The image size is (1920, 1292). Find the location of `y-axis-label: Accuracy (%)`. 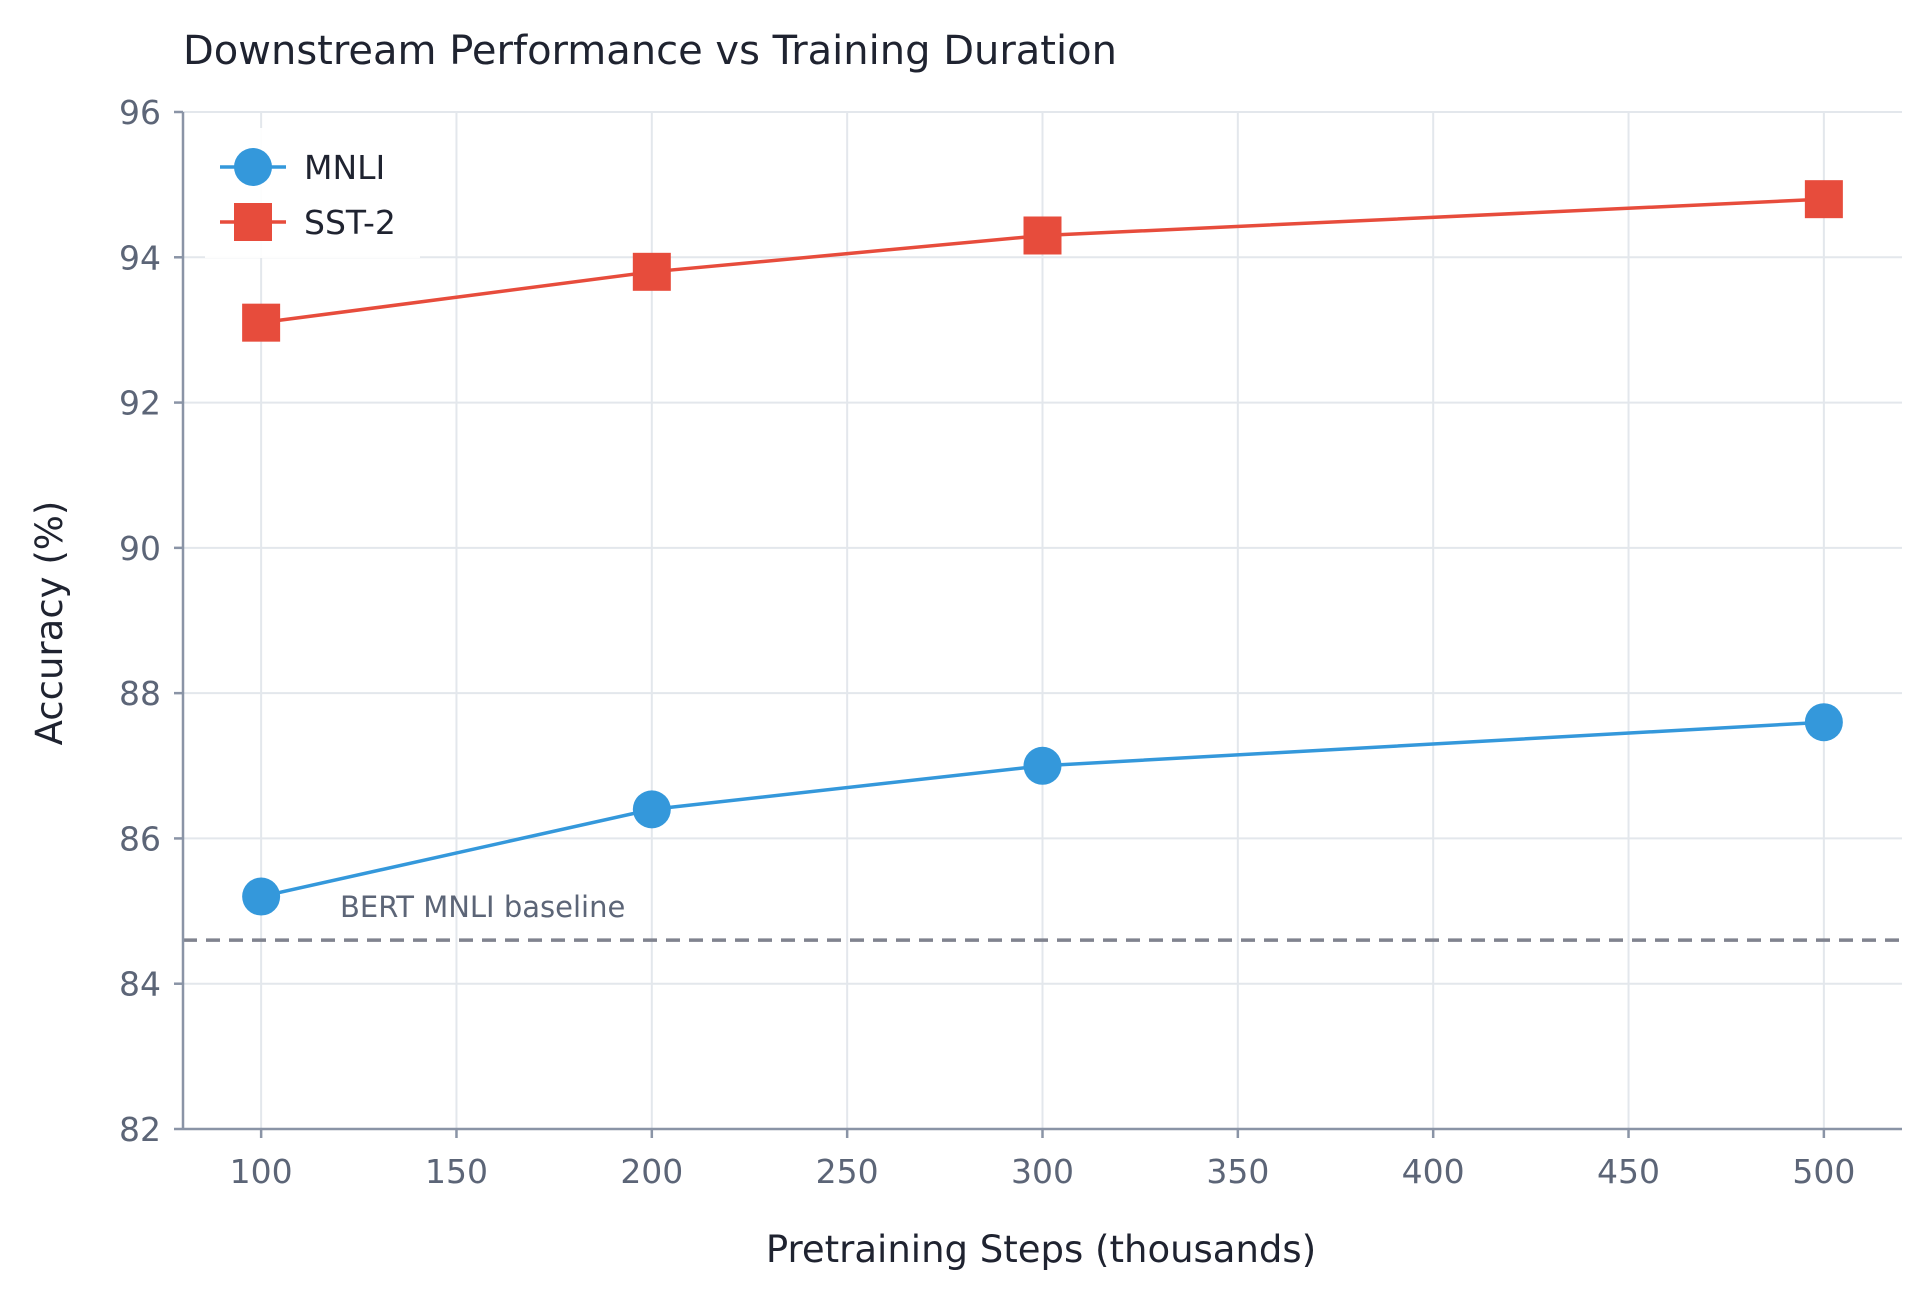

y-axis-label: Accuracy (%) is located at coordinates (49, 623).